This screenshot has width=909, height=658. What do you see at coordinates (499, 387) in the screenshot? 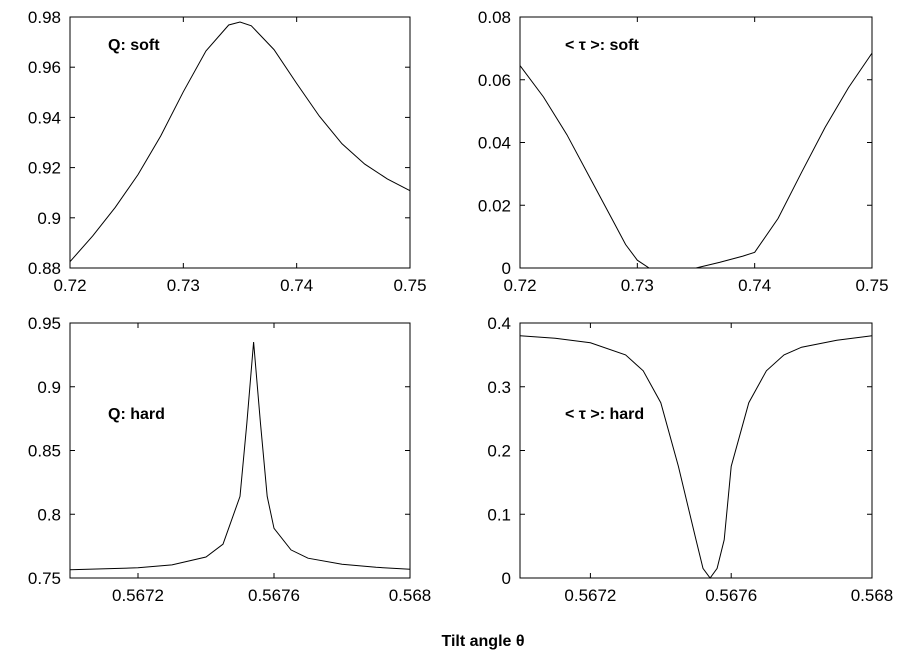
I see `y-tick-label: 0.3` at bounding box center [499, 387].